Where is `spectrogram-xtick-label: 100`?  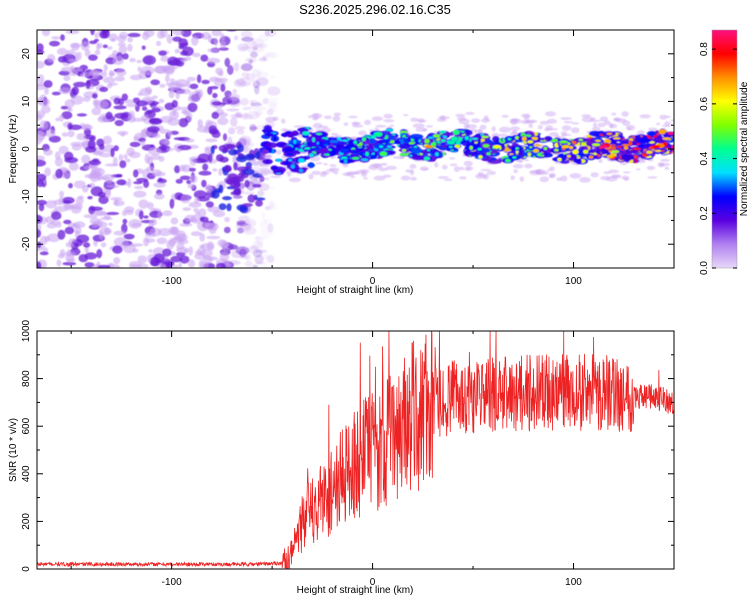 spectrogram-xtick-label: 100 is located at coordinates (573, 281).